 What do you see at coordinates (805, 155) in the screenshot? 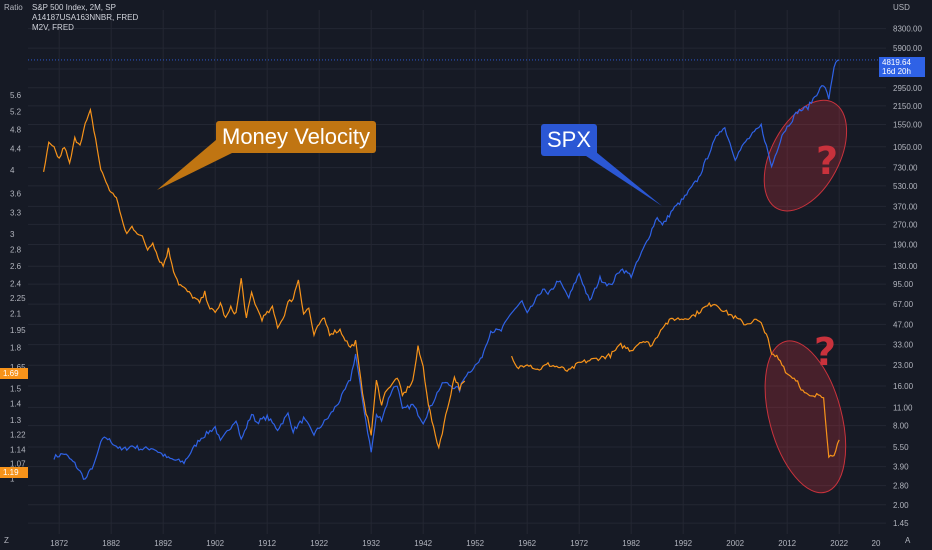
I see `spx-highlight-ellipse` at bounding box center [805, 155].